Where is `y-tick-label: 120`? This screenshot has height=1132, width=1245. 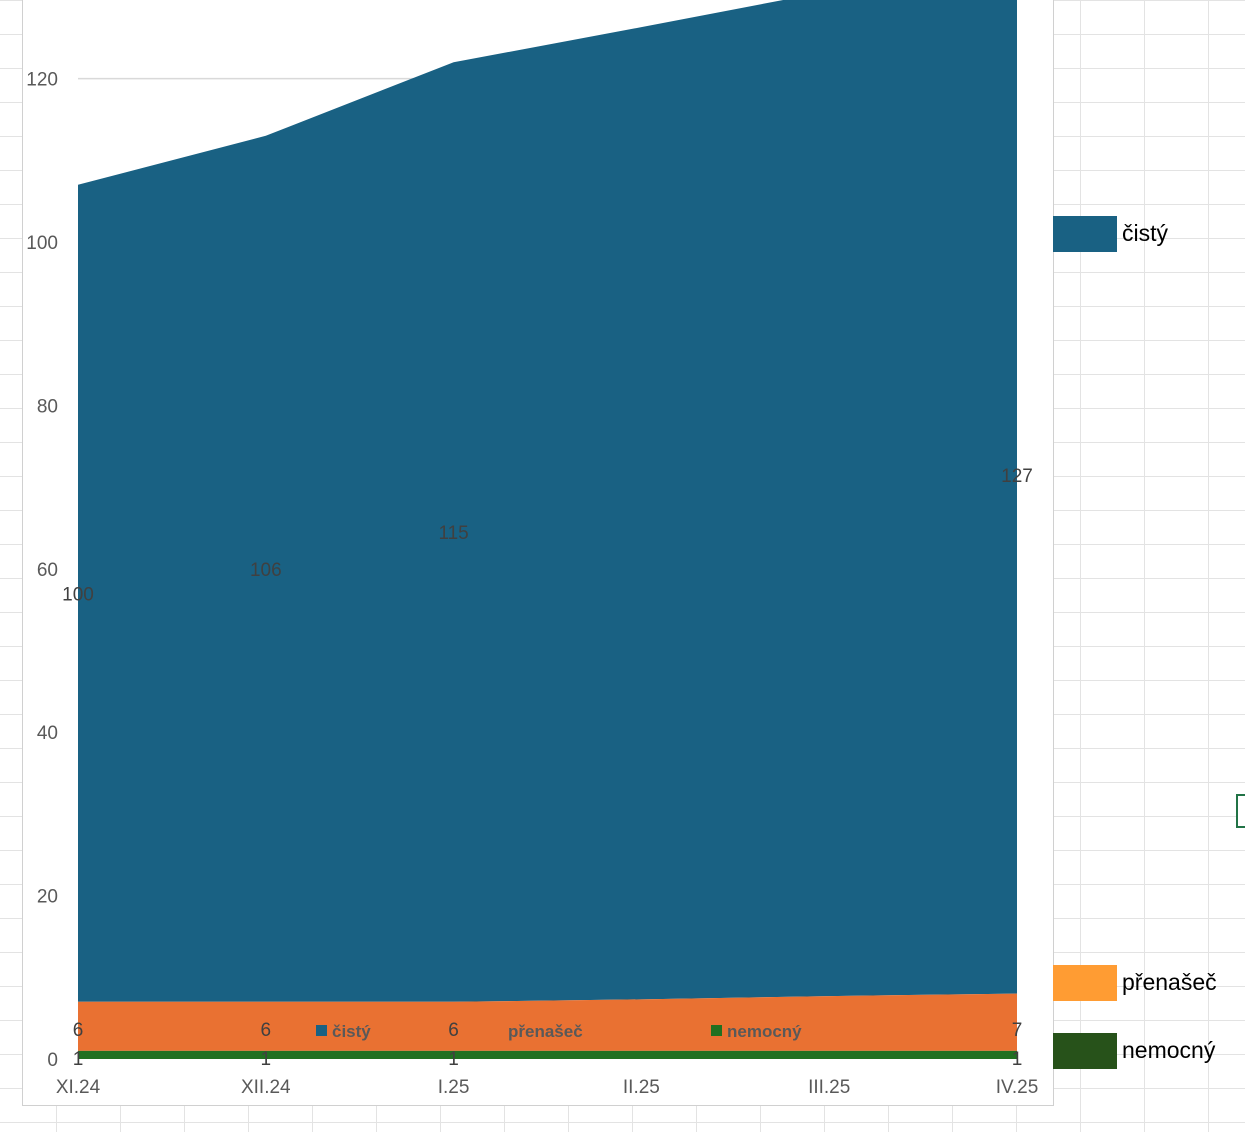
y-tick-label: 120 is located at coordinates (42, 80).